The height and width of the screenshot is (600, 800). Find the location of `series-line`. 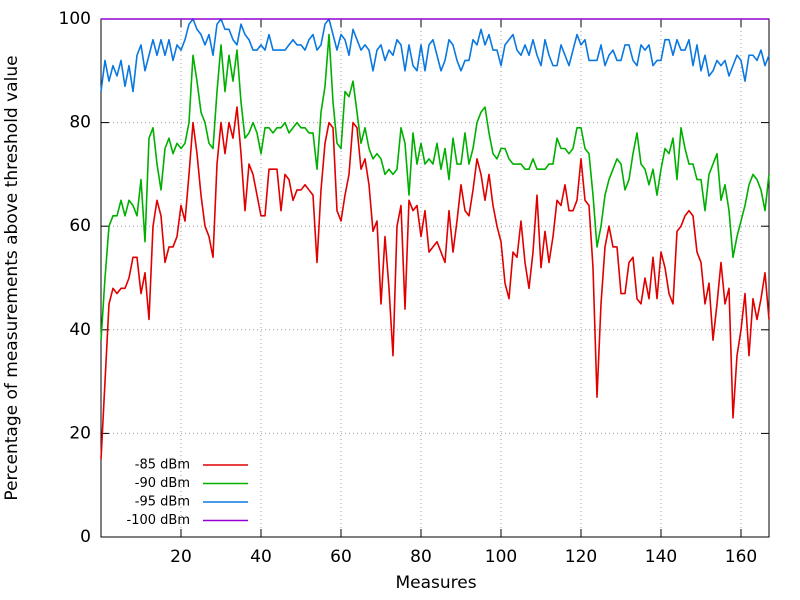

series-line is located at coordinates (435, 55).